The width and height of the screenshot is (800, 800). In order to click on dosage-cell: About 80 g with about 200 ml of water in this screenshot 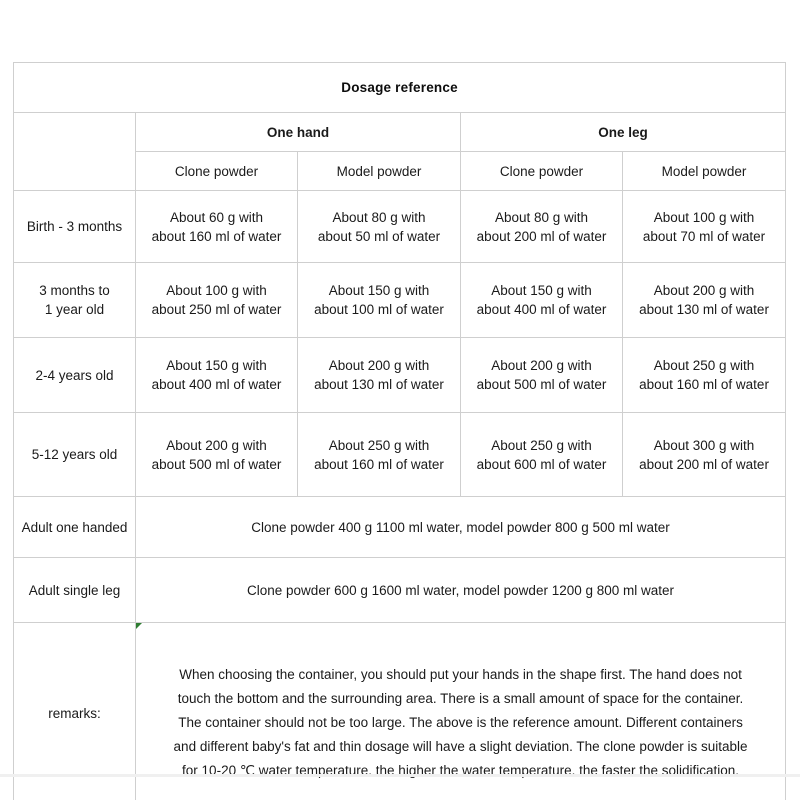, I will do `click(541, 226)`.